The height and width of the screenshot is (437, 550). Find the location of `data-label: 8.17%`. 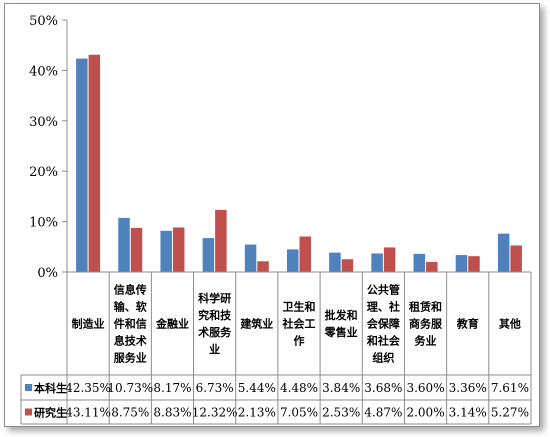

data-label: 8.17% is located at coordinates (172, 388).